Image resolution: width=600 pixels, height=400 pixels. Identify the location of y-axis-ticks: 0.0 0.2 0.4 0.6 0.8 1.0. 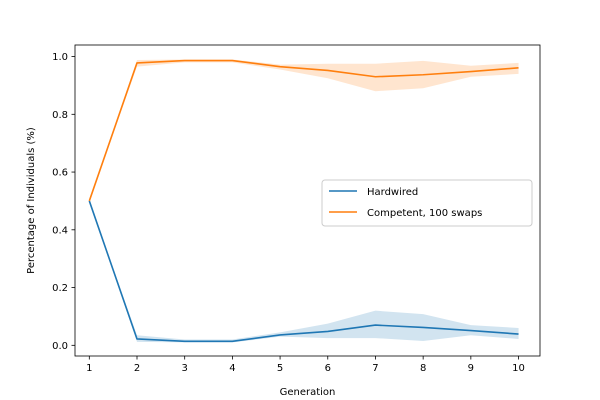
(63, 202).